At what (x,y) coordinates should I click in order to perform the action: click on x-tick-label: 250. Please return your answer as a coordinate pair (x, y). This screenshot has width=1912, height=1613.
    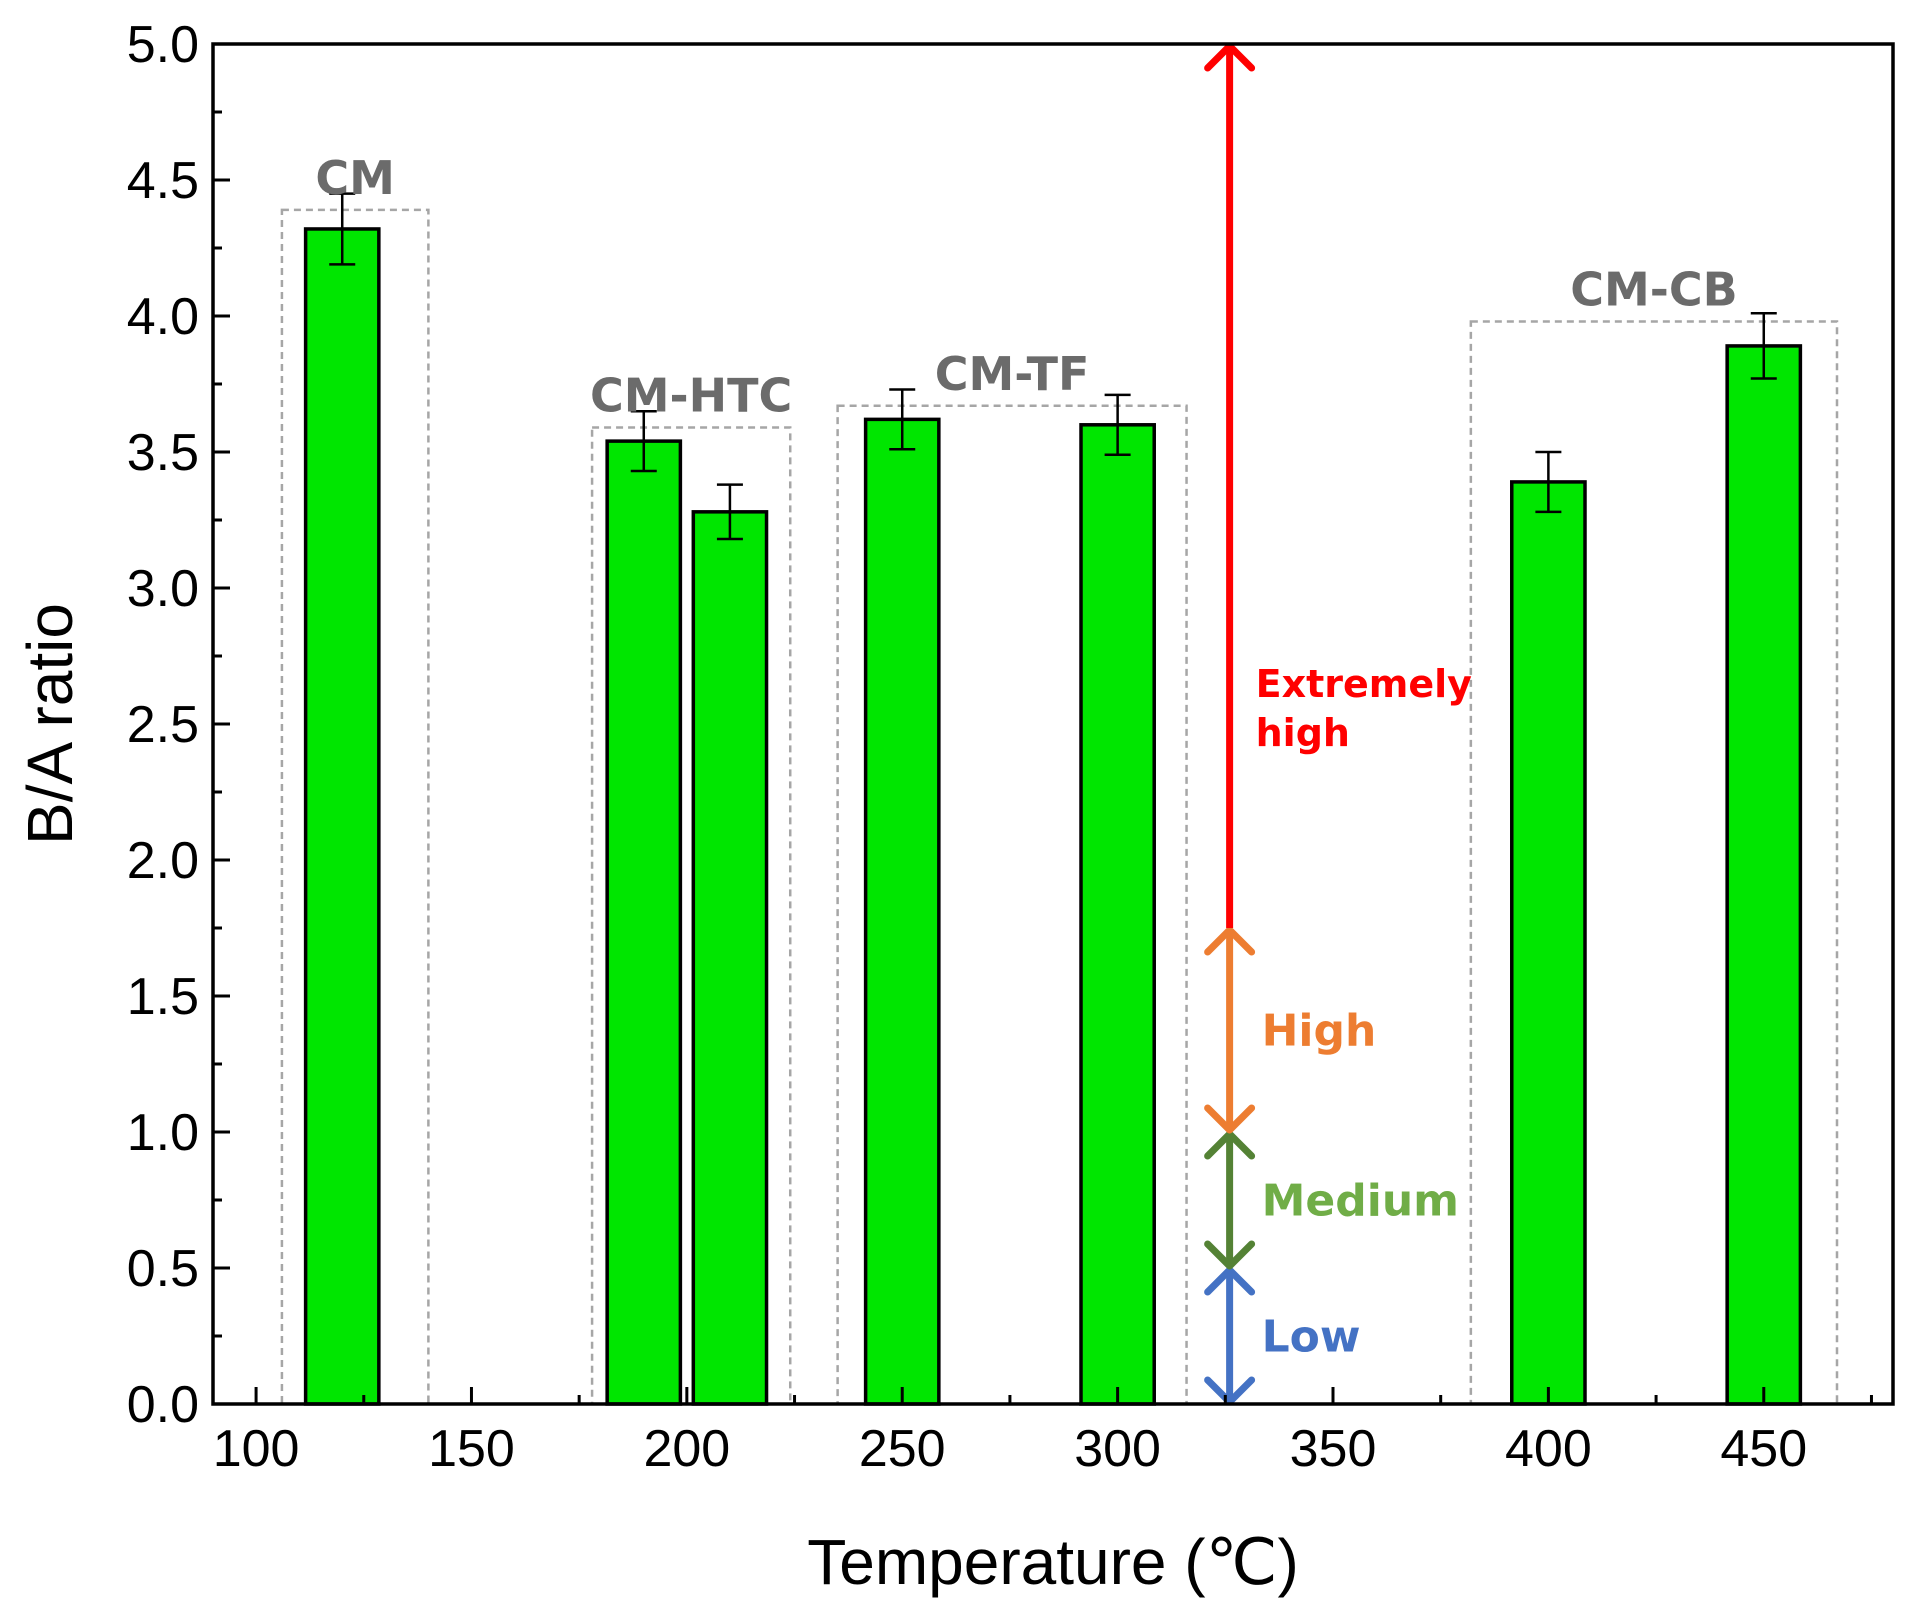
    Looking at the image, I should click on (902, 1449).